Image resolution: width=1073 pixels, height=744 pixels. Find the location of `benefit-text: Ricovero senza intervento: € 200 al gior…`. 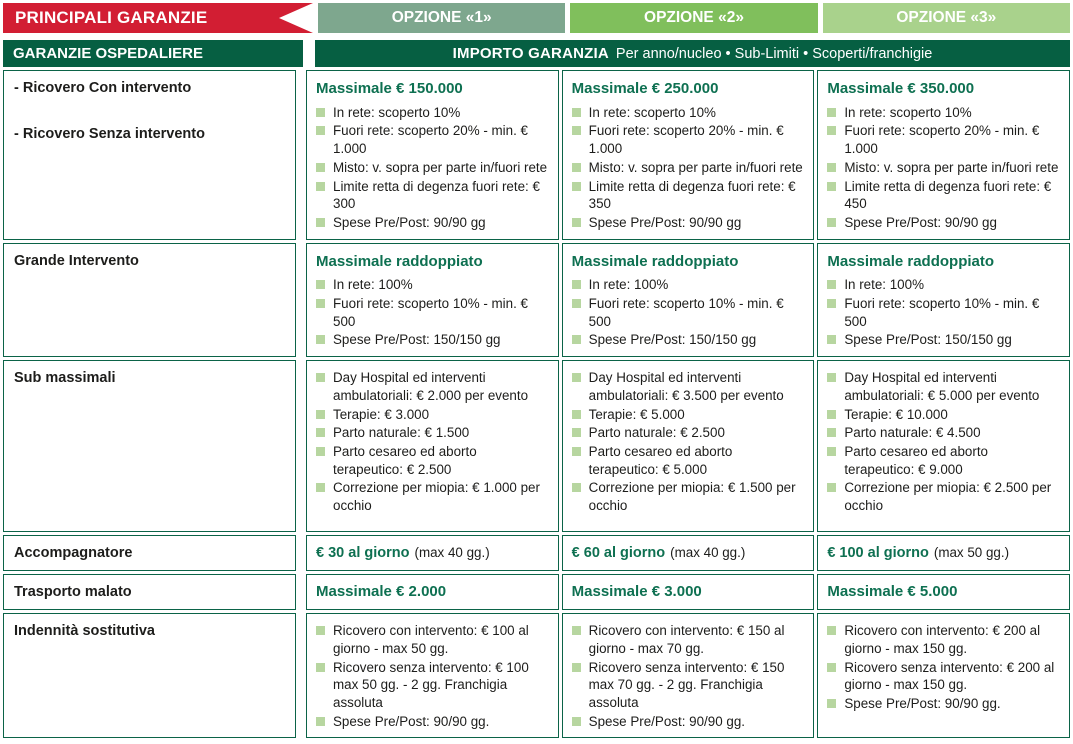

benefit-text: Ricovero senza intervento: € 200 al gior… is located at coordinates (949, 676).